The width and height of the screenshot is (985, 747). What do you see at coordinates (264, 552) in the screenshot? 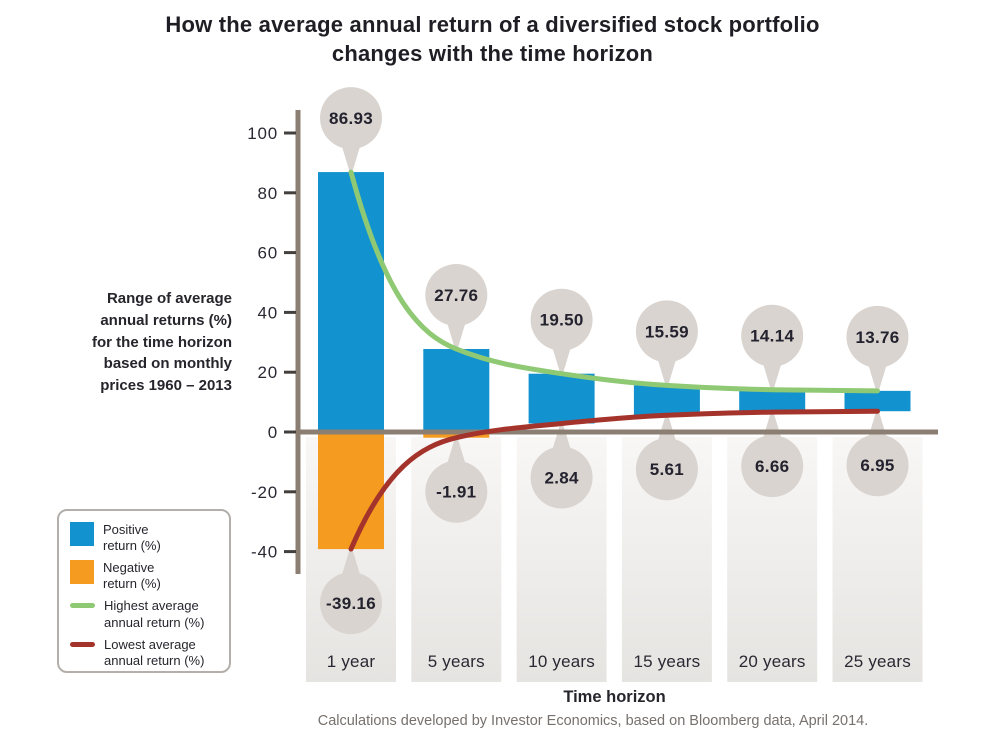
I see `y-tick-label: -40` at bounding box center [264, 552].